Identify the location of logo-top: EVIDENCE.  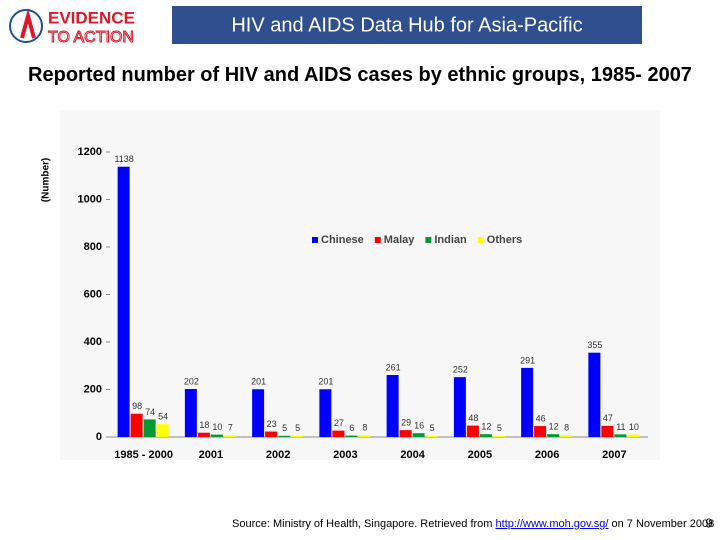
(91, 17).